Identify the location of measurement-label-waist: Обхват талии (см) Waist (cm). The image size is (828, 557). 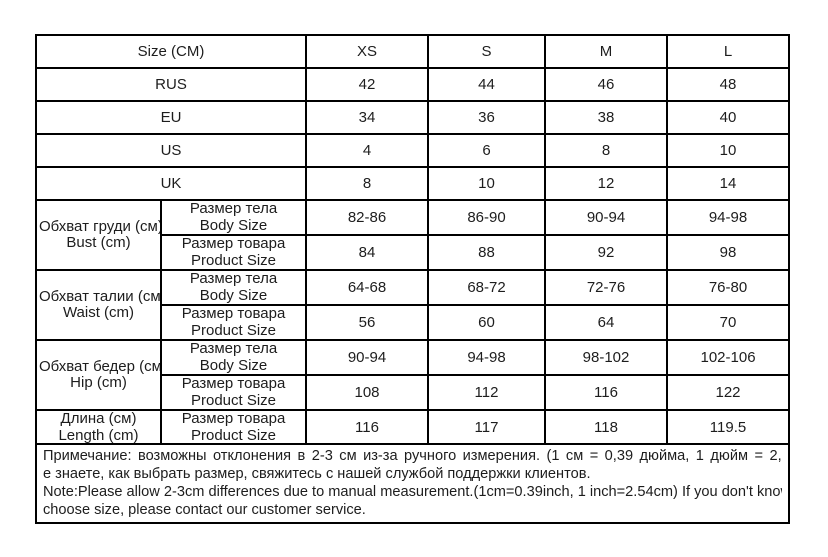
(98, 305).